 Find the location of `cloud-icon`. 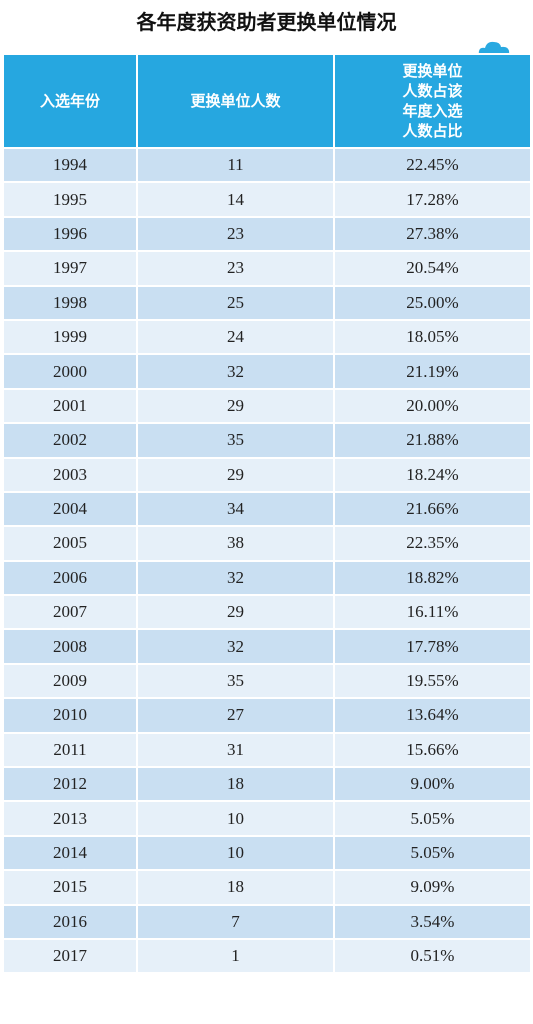

cloud-icon is located at coordinates (494, 48).